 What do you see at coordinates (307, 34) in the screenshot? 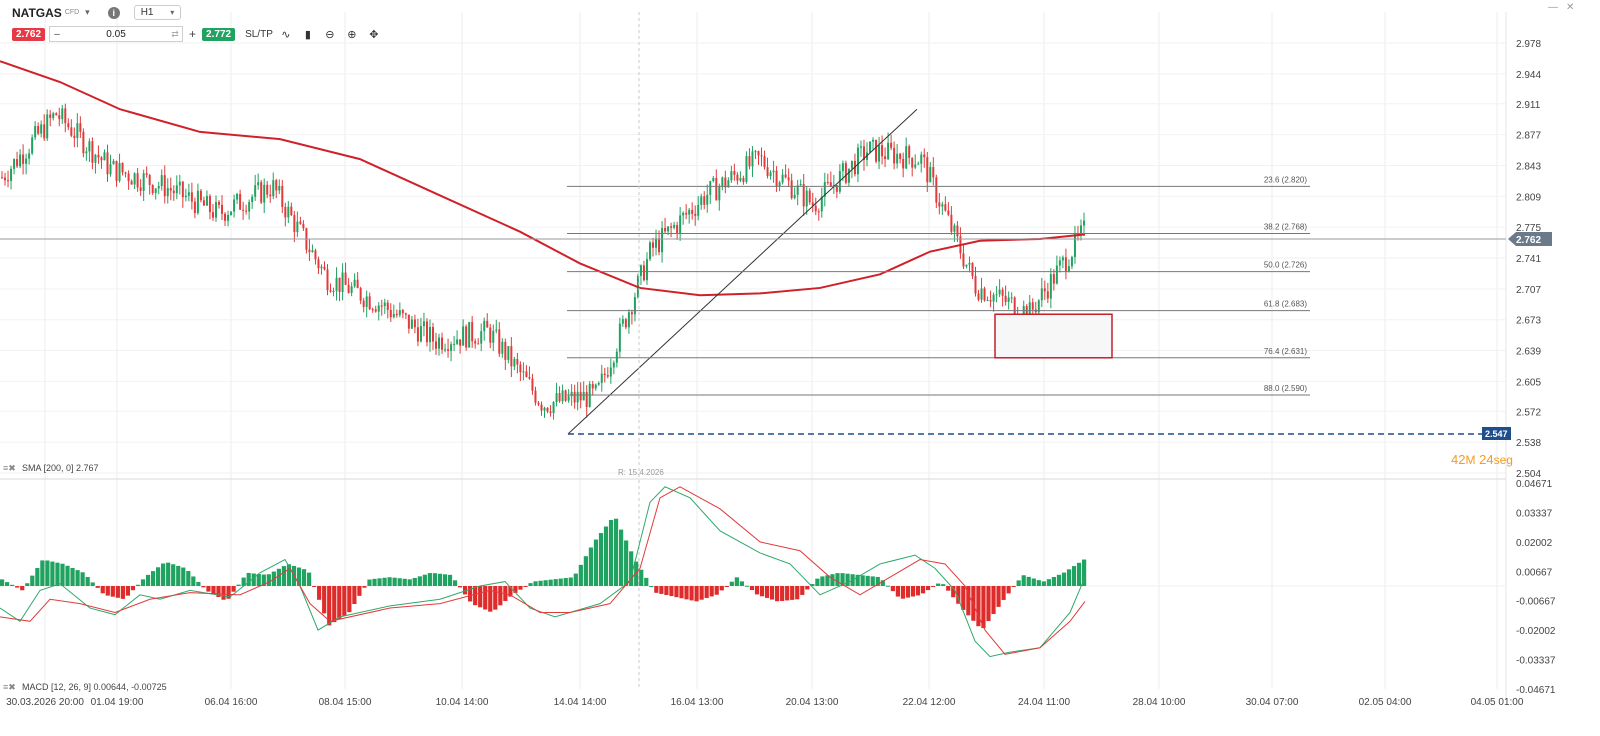
I see `candles-icon: ▮` at bounding box center [307, 34].